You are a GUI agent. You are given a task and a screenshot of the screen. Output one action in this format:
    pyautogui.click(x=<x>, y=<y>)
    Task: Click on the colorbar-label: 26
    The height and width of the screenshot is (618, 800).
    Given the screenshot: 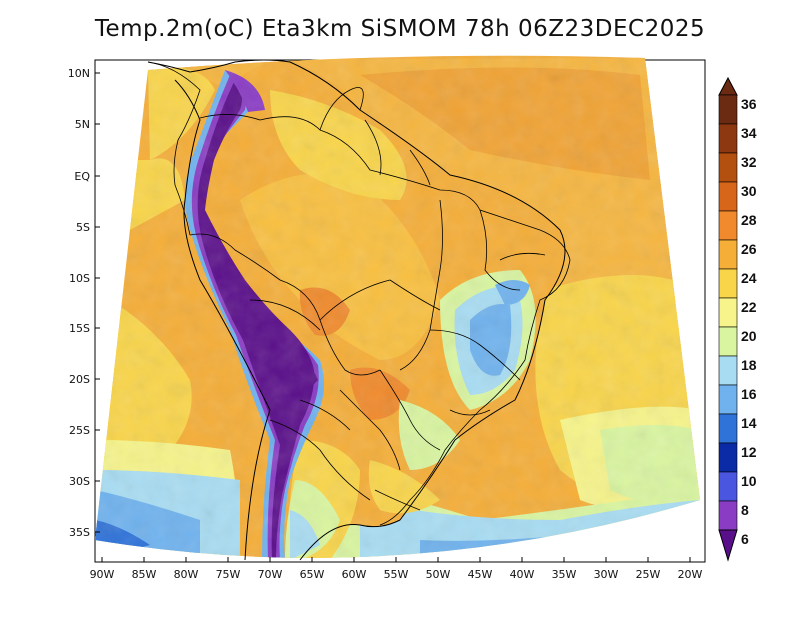 What is the action you would take?
    pyautogui.click(x=749, y=249)
    